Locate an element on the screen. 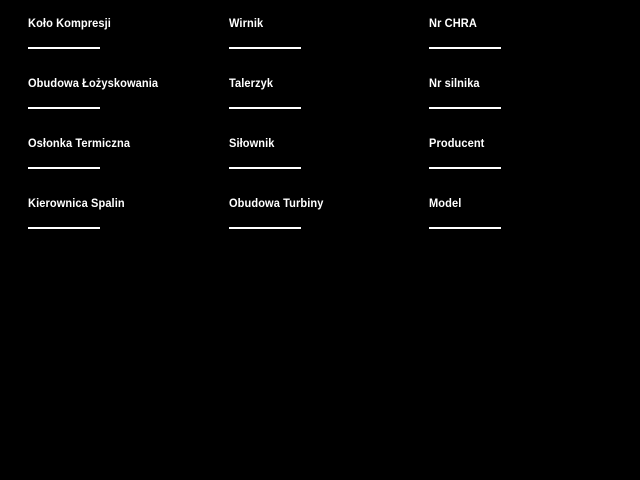 The image size is (640, 480). field-kolo-kompresji: Koło Kompresji is located at coordinates (118, 44).